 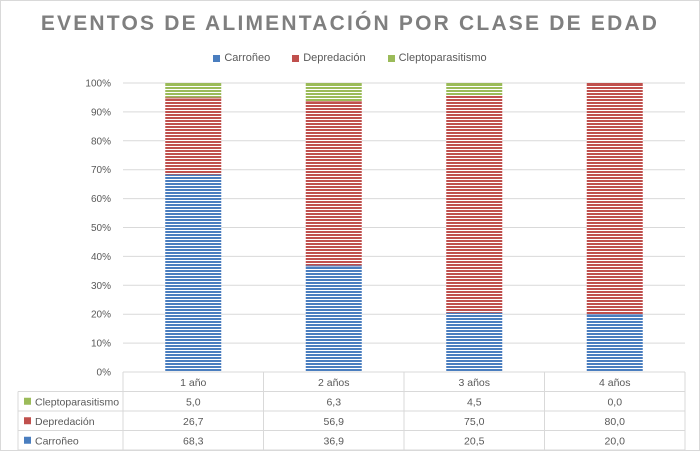 I want to click on legend-item-cleptoparasitismo: Cleptoparasitismo, so click(x=437, y=58).